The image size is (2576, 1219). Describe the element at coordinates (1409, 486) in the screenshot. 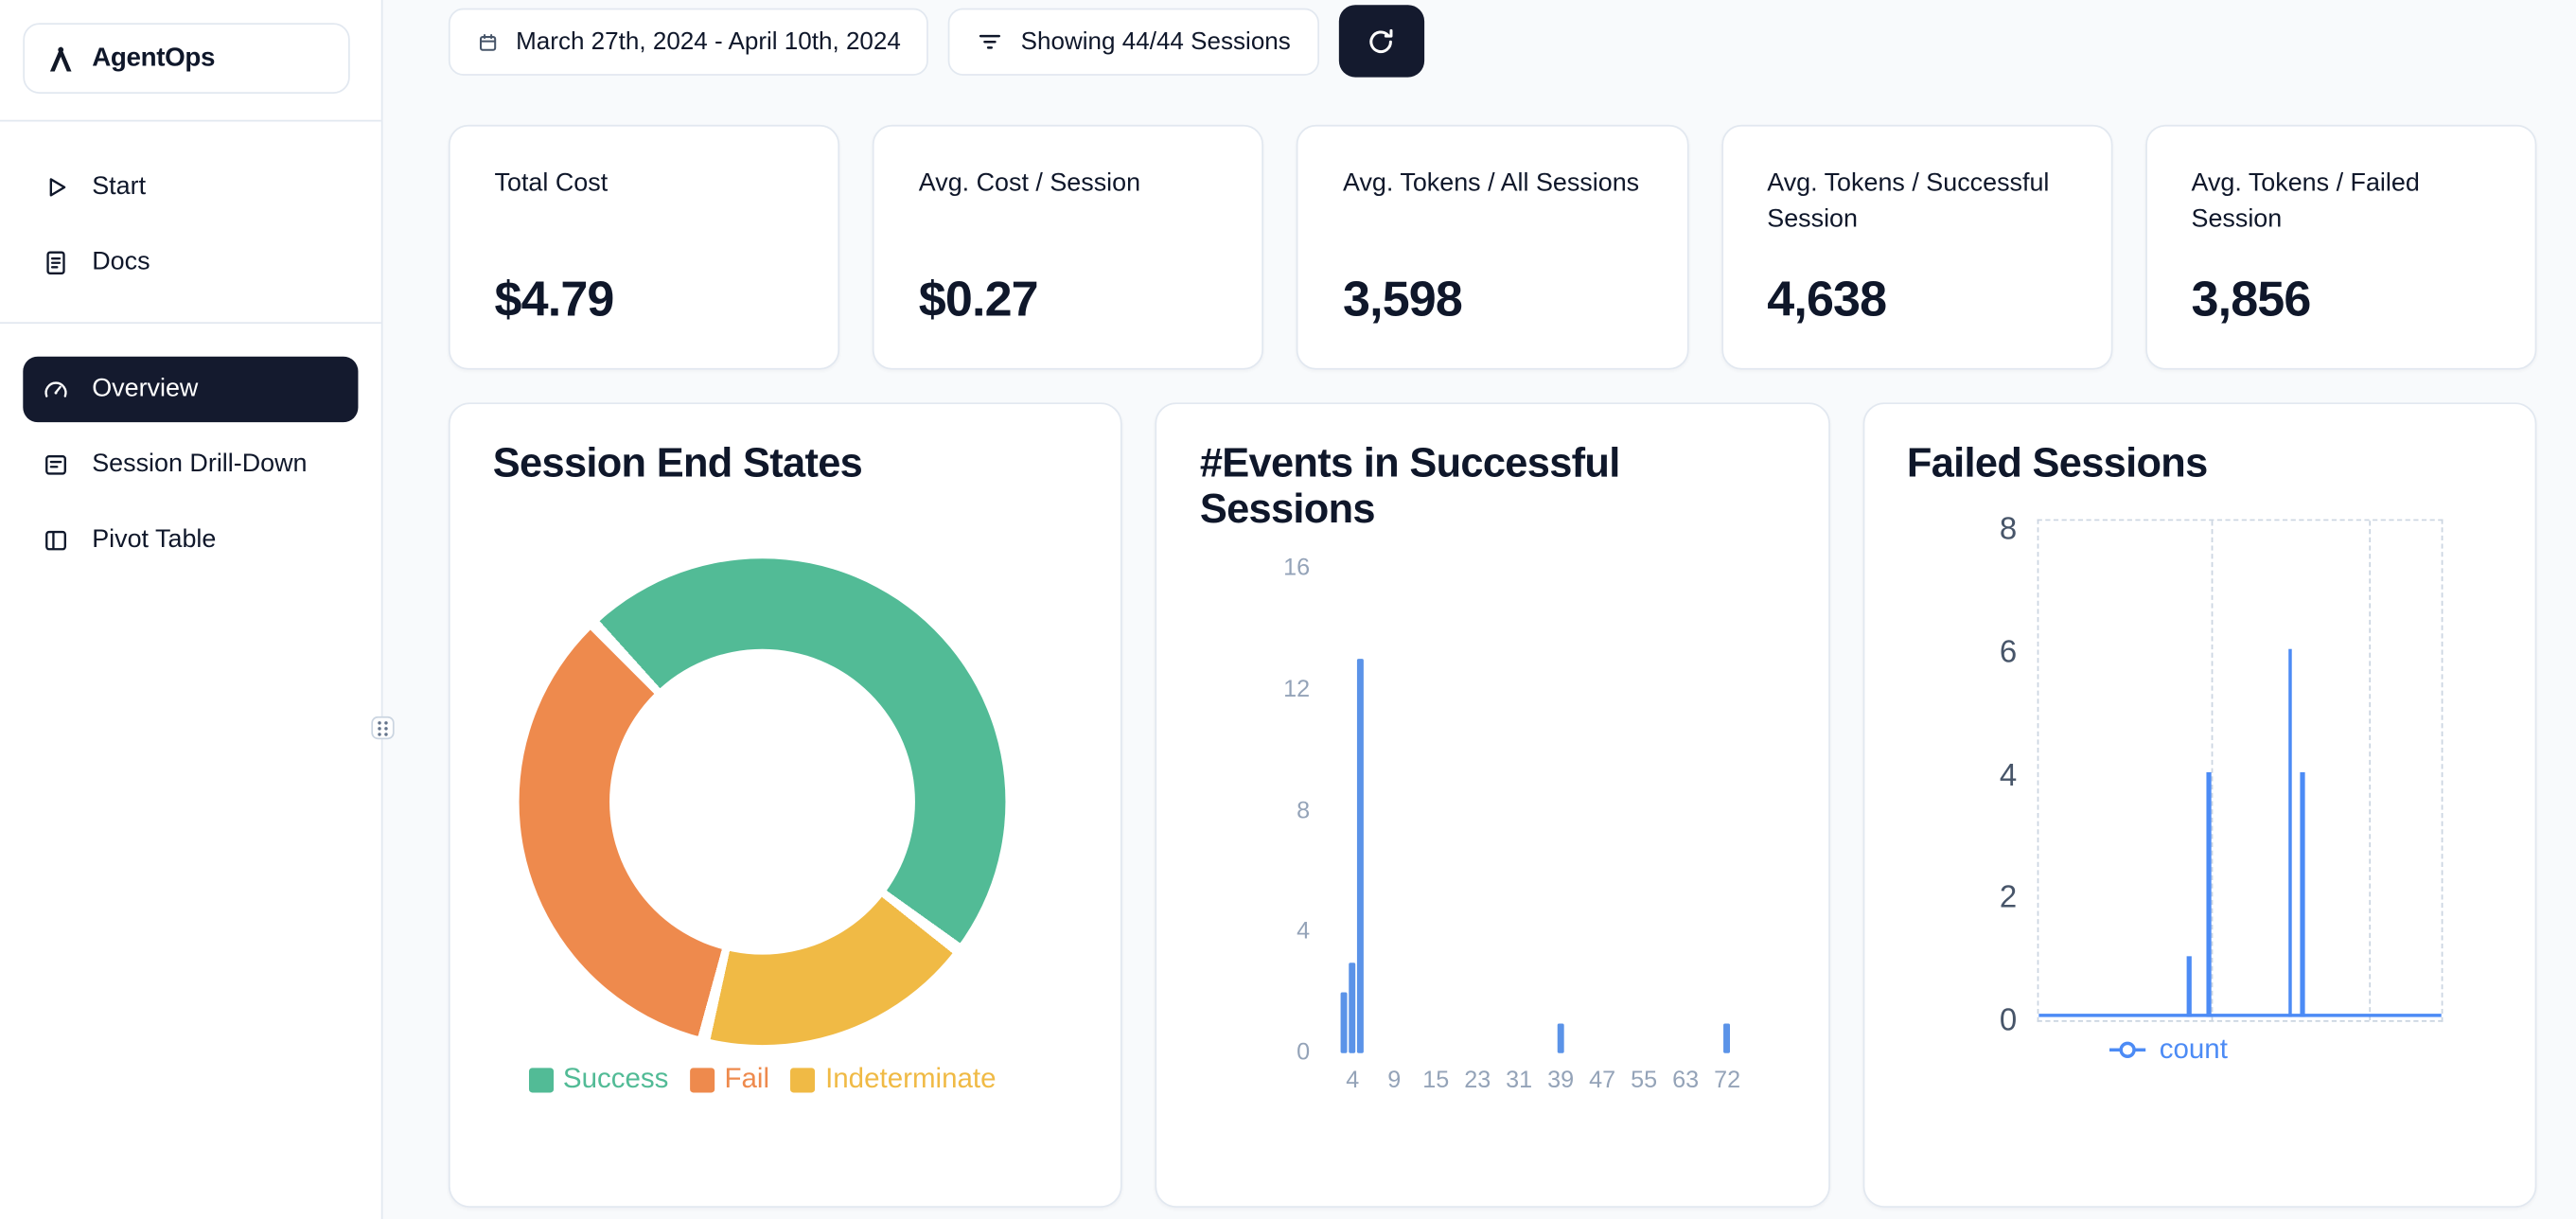

I see `chart-title: #Events in Successful Sessions` at that location.